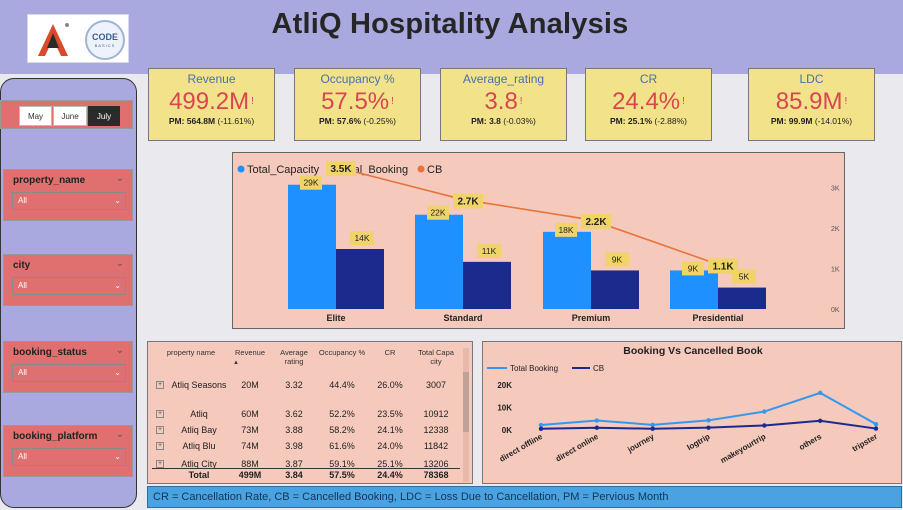  What do you see at coordinates (250, 475) in the screenshot?
I see `cell-total-revenue: 499M` at bounding box center [250, 475].